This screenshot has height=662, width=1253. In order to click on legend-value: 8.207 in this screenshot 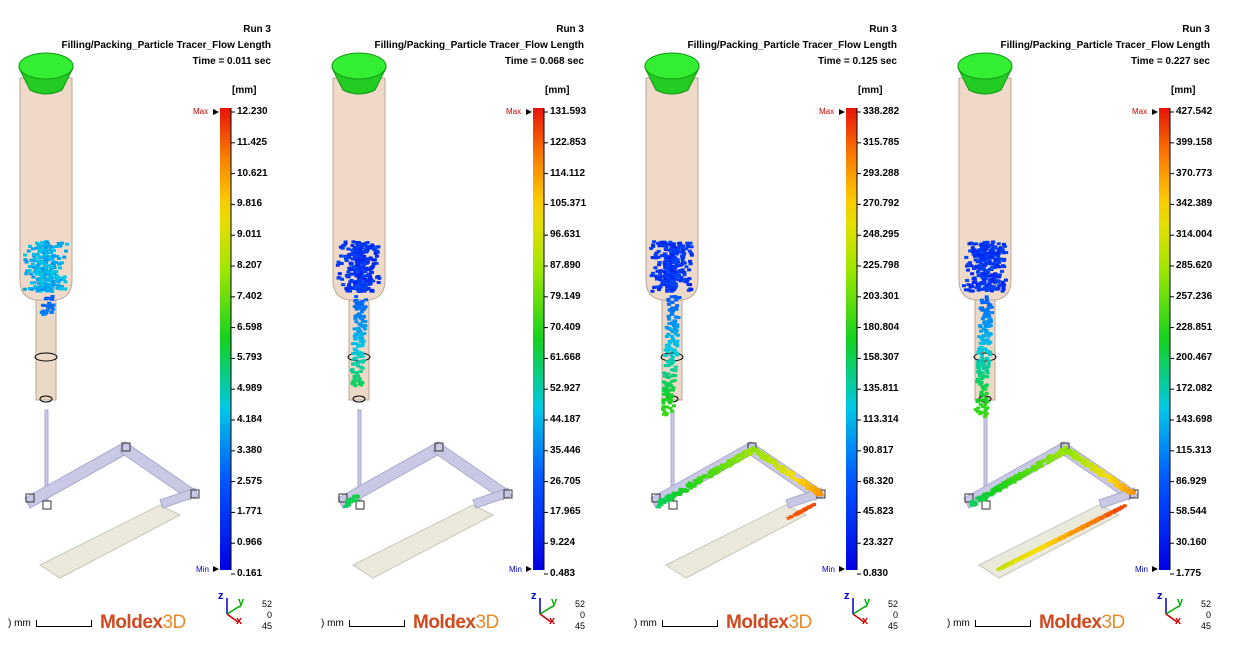, I will do `click(250, 265)`.